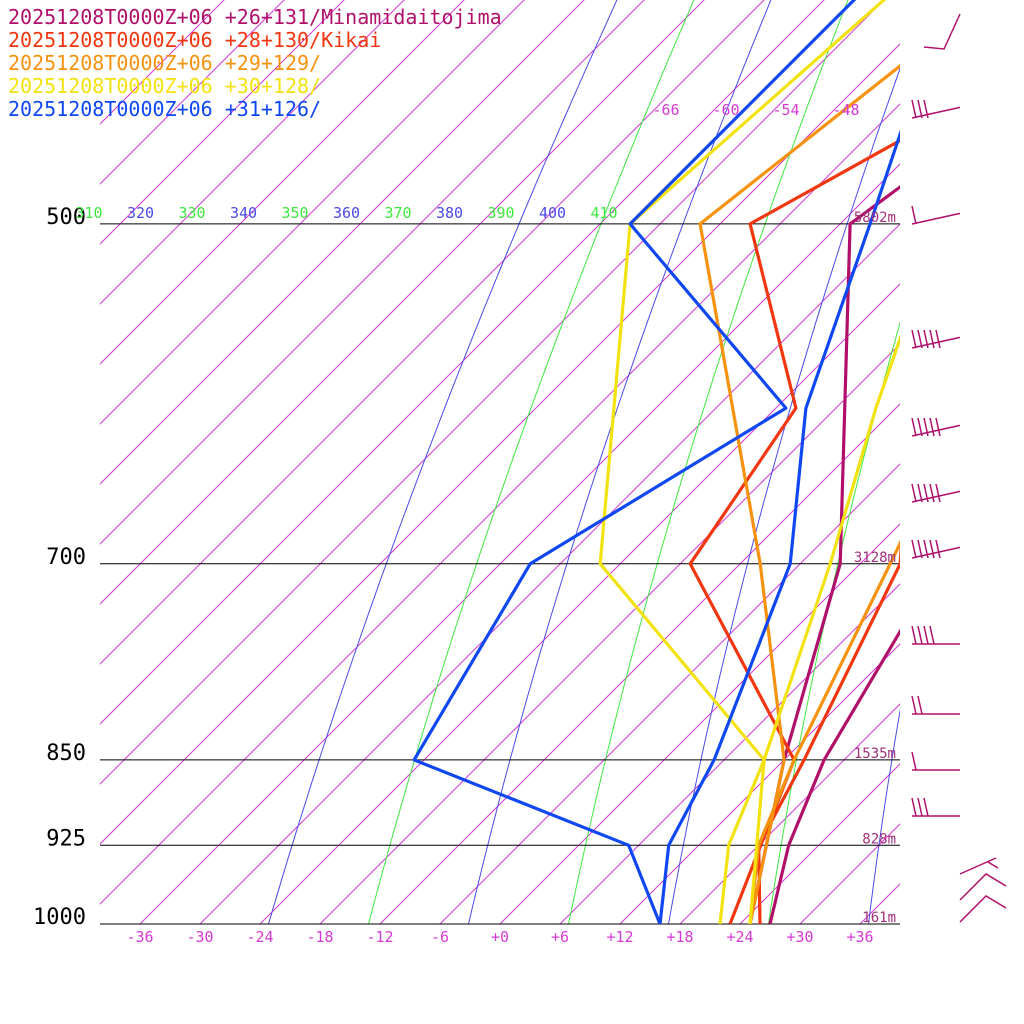 Image resolution: width=1024 pixels, height=1024 pixels. What do you see at coordinates (799, 937) in the screenshot?
I see `temperature-tick-label: +30` at bounding box center [799, 937].